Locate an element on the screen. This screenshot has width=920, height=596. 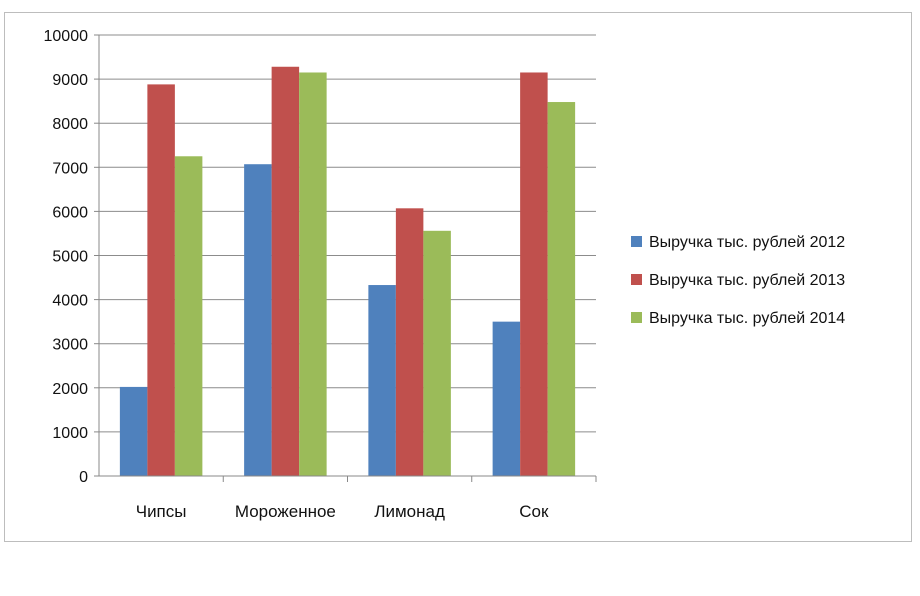
x-category-label: Лимонад is located at coordinates (409, 511).